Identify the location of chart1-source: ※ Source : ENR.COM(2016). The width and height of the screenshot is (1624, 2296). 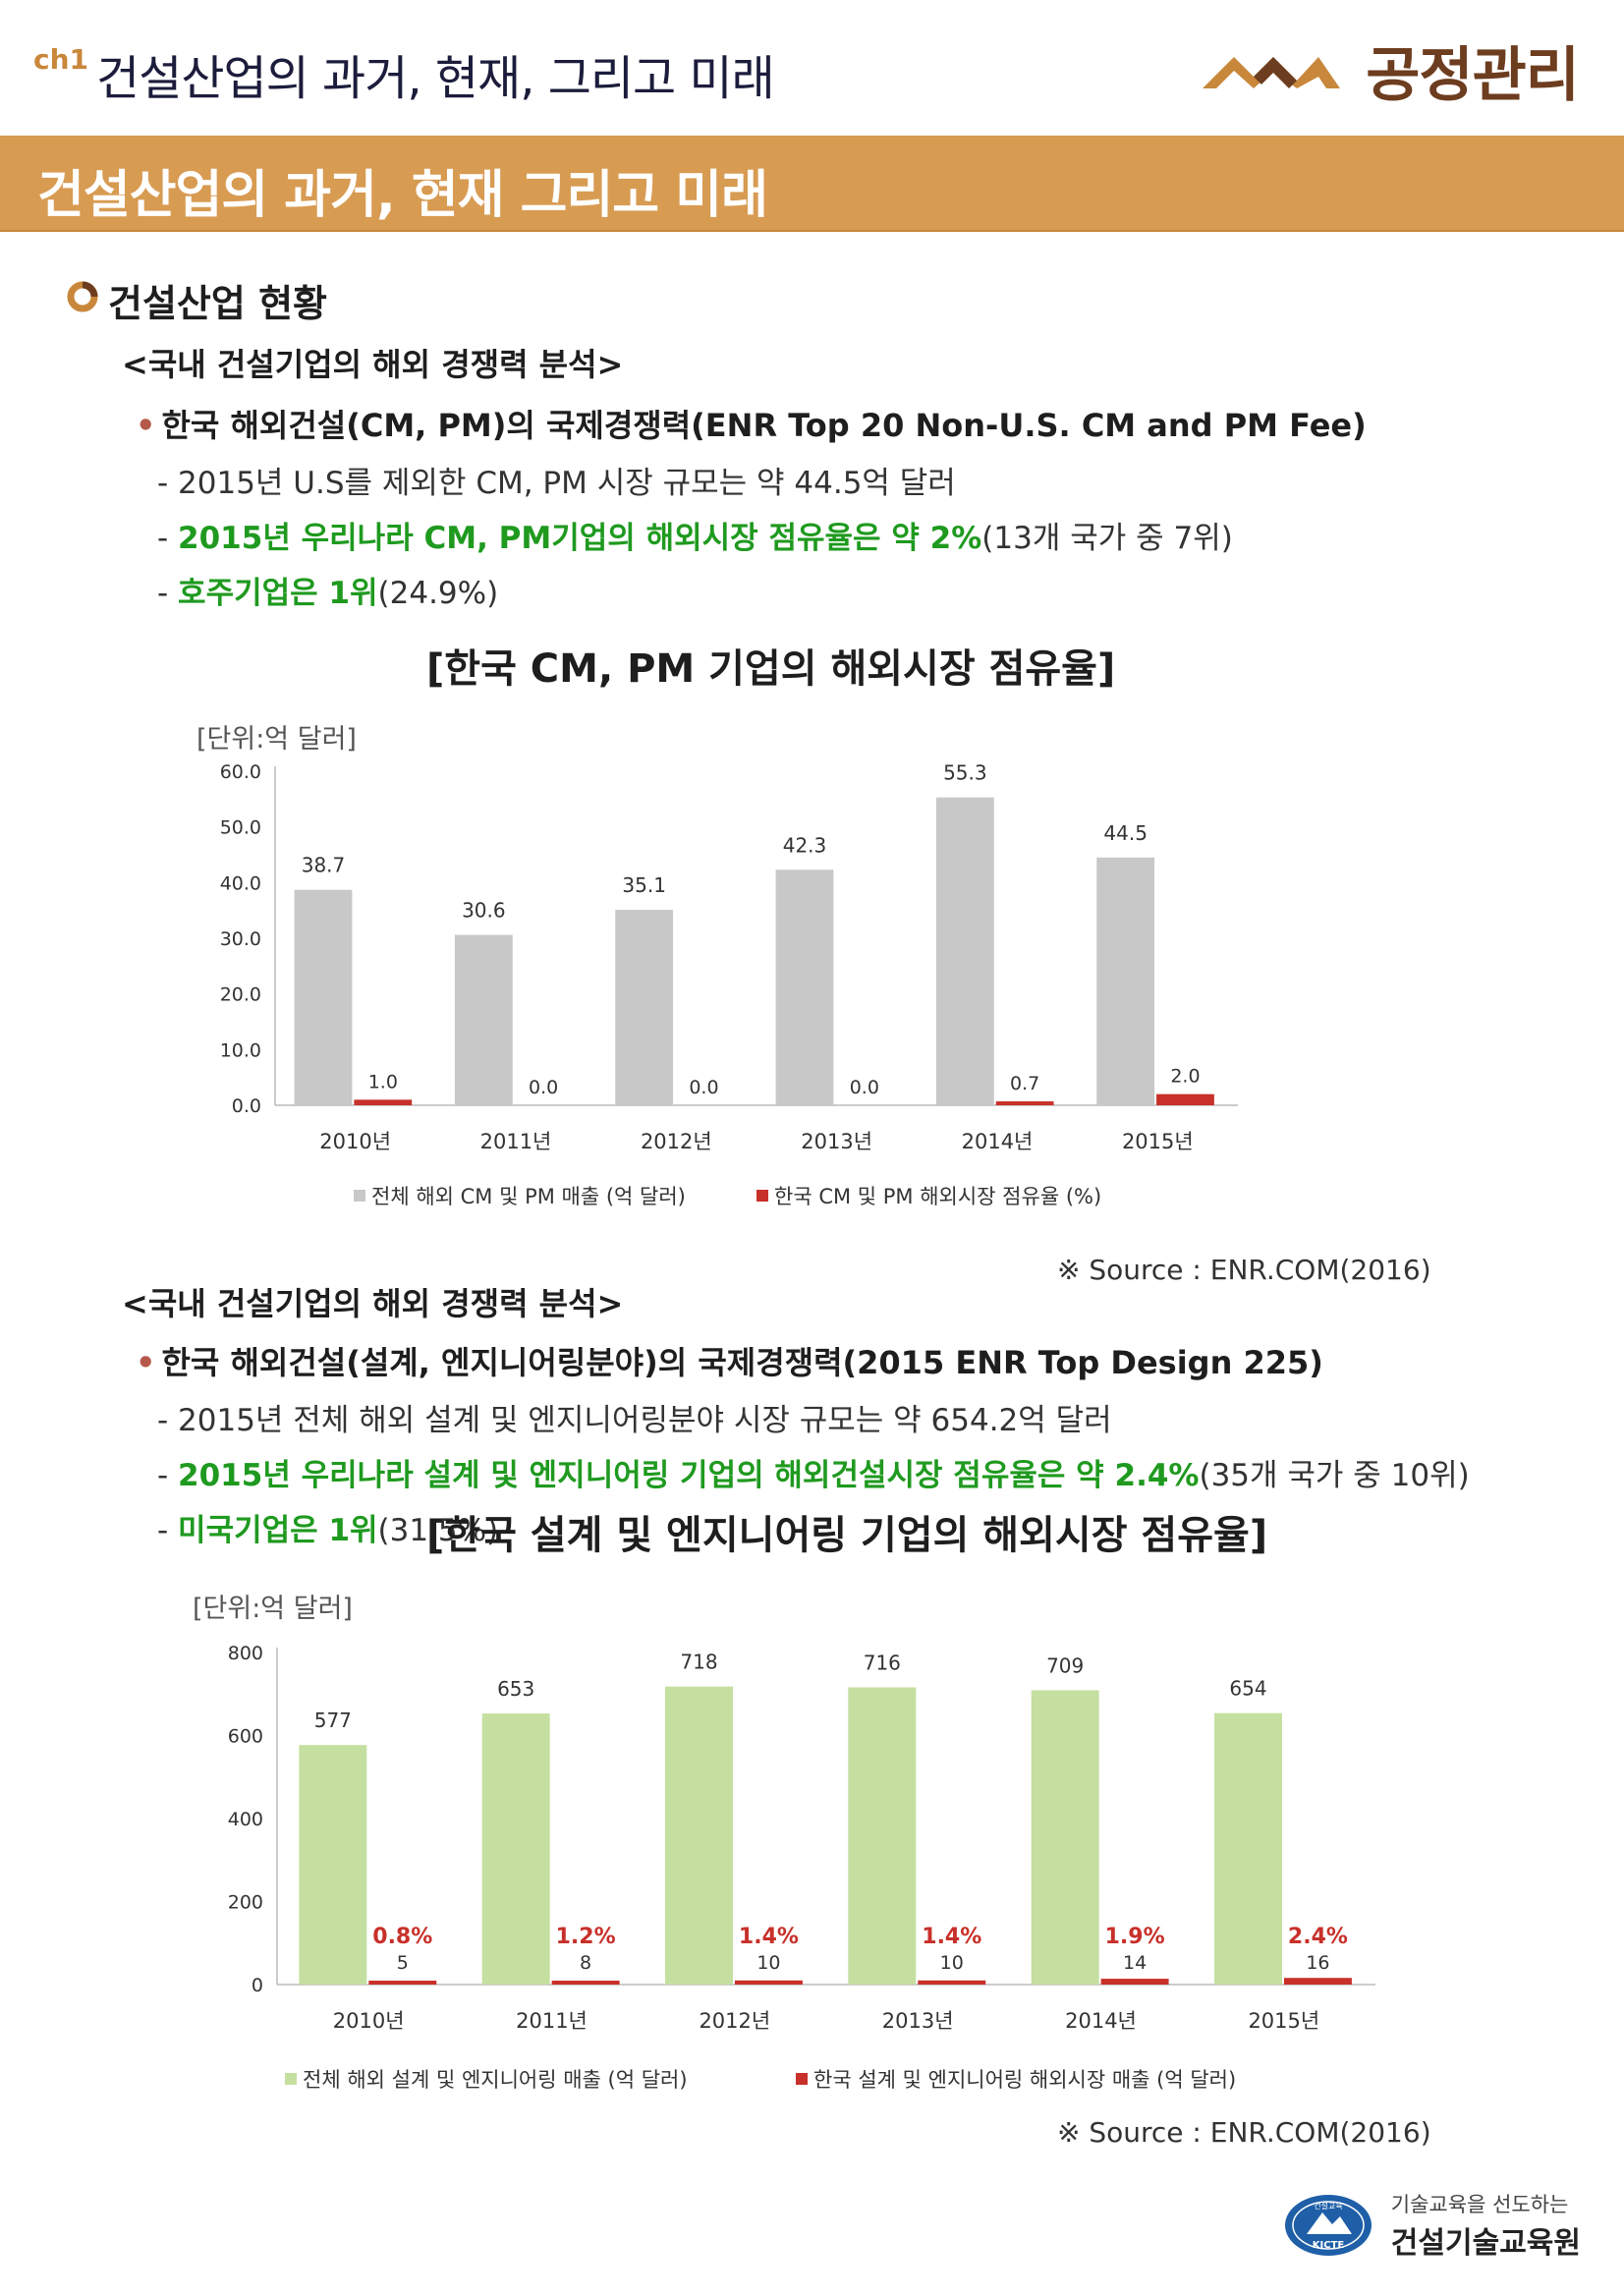
(1244, 1270).